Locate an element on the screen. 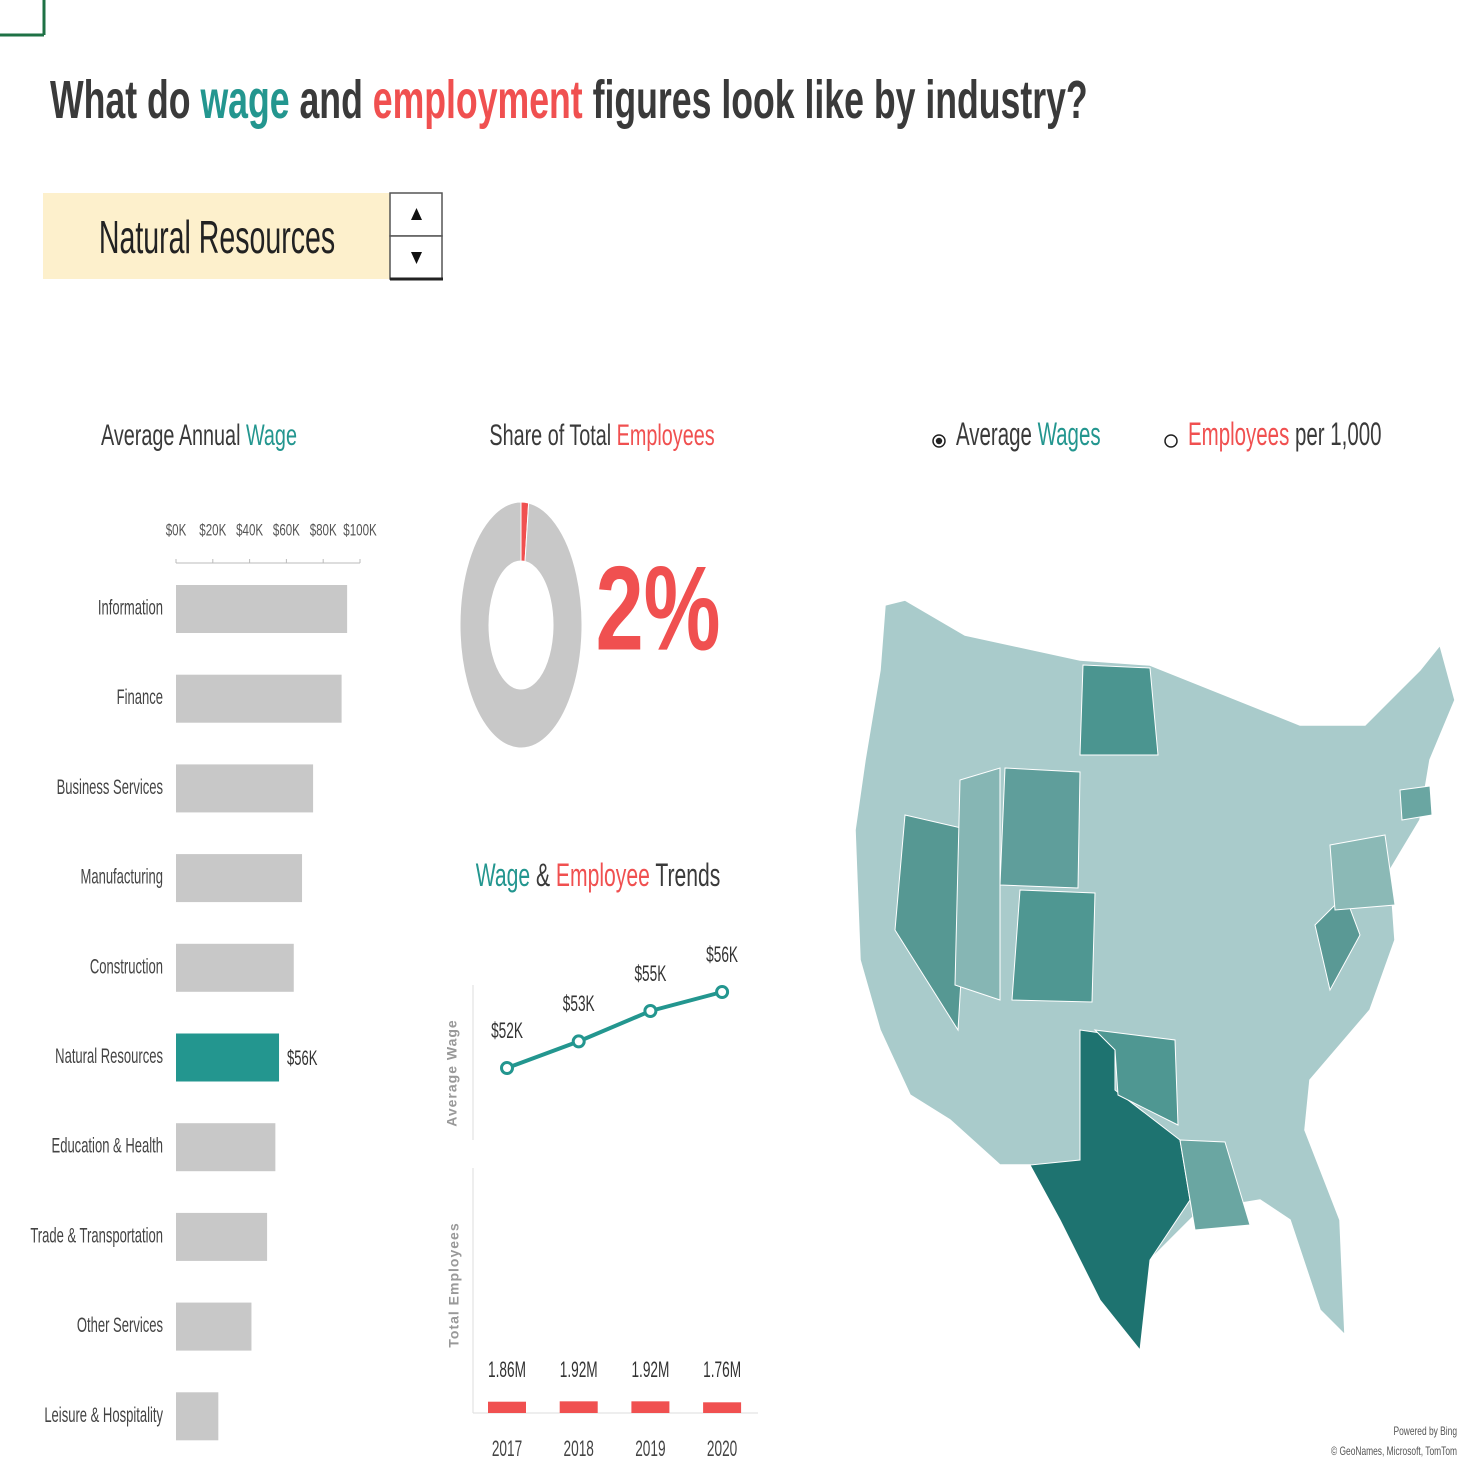 Image resolution: width=1475 pixels, height=1475 pixels. category-label: Trade & Transportation is located at coordinates (96, 1235).